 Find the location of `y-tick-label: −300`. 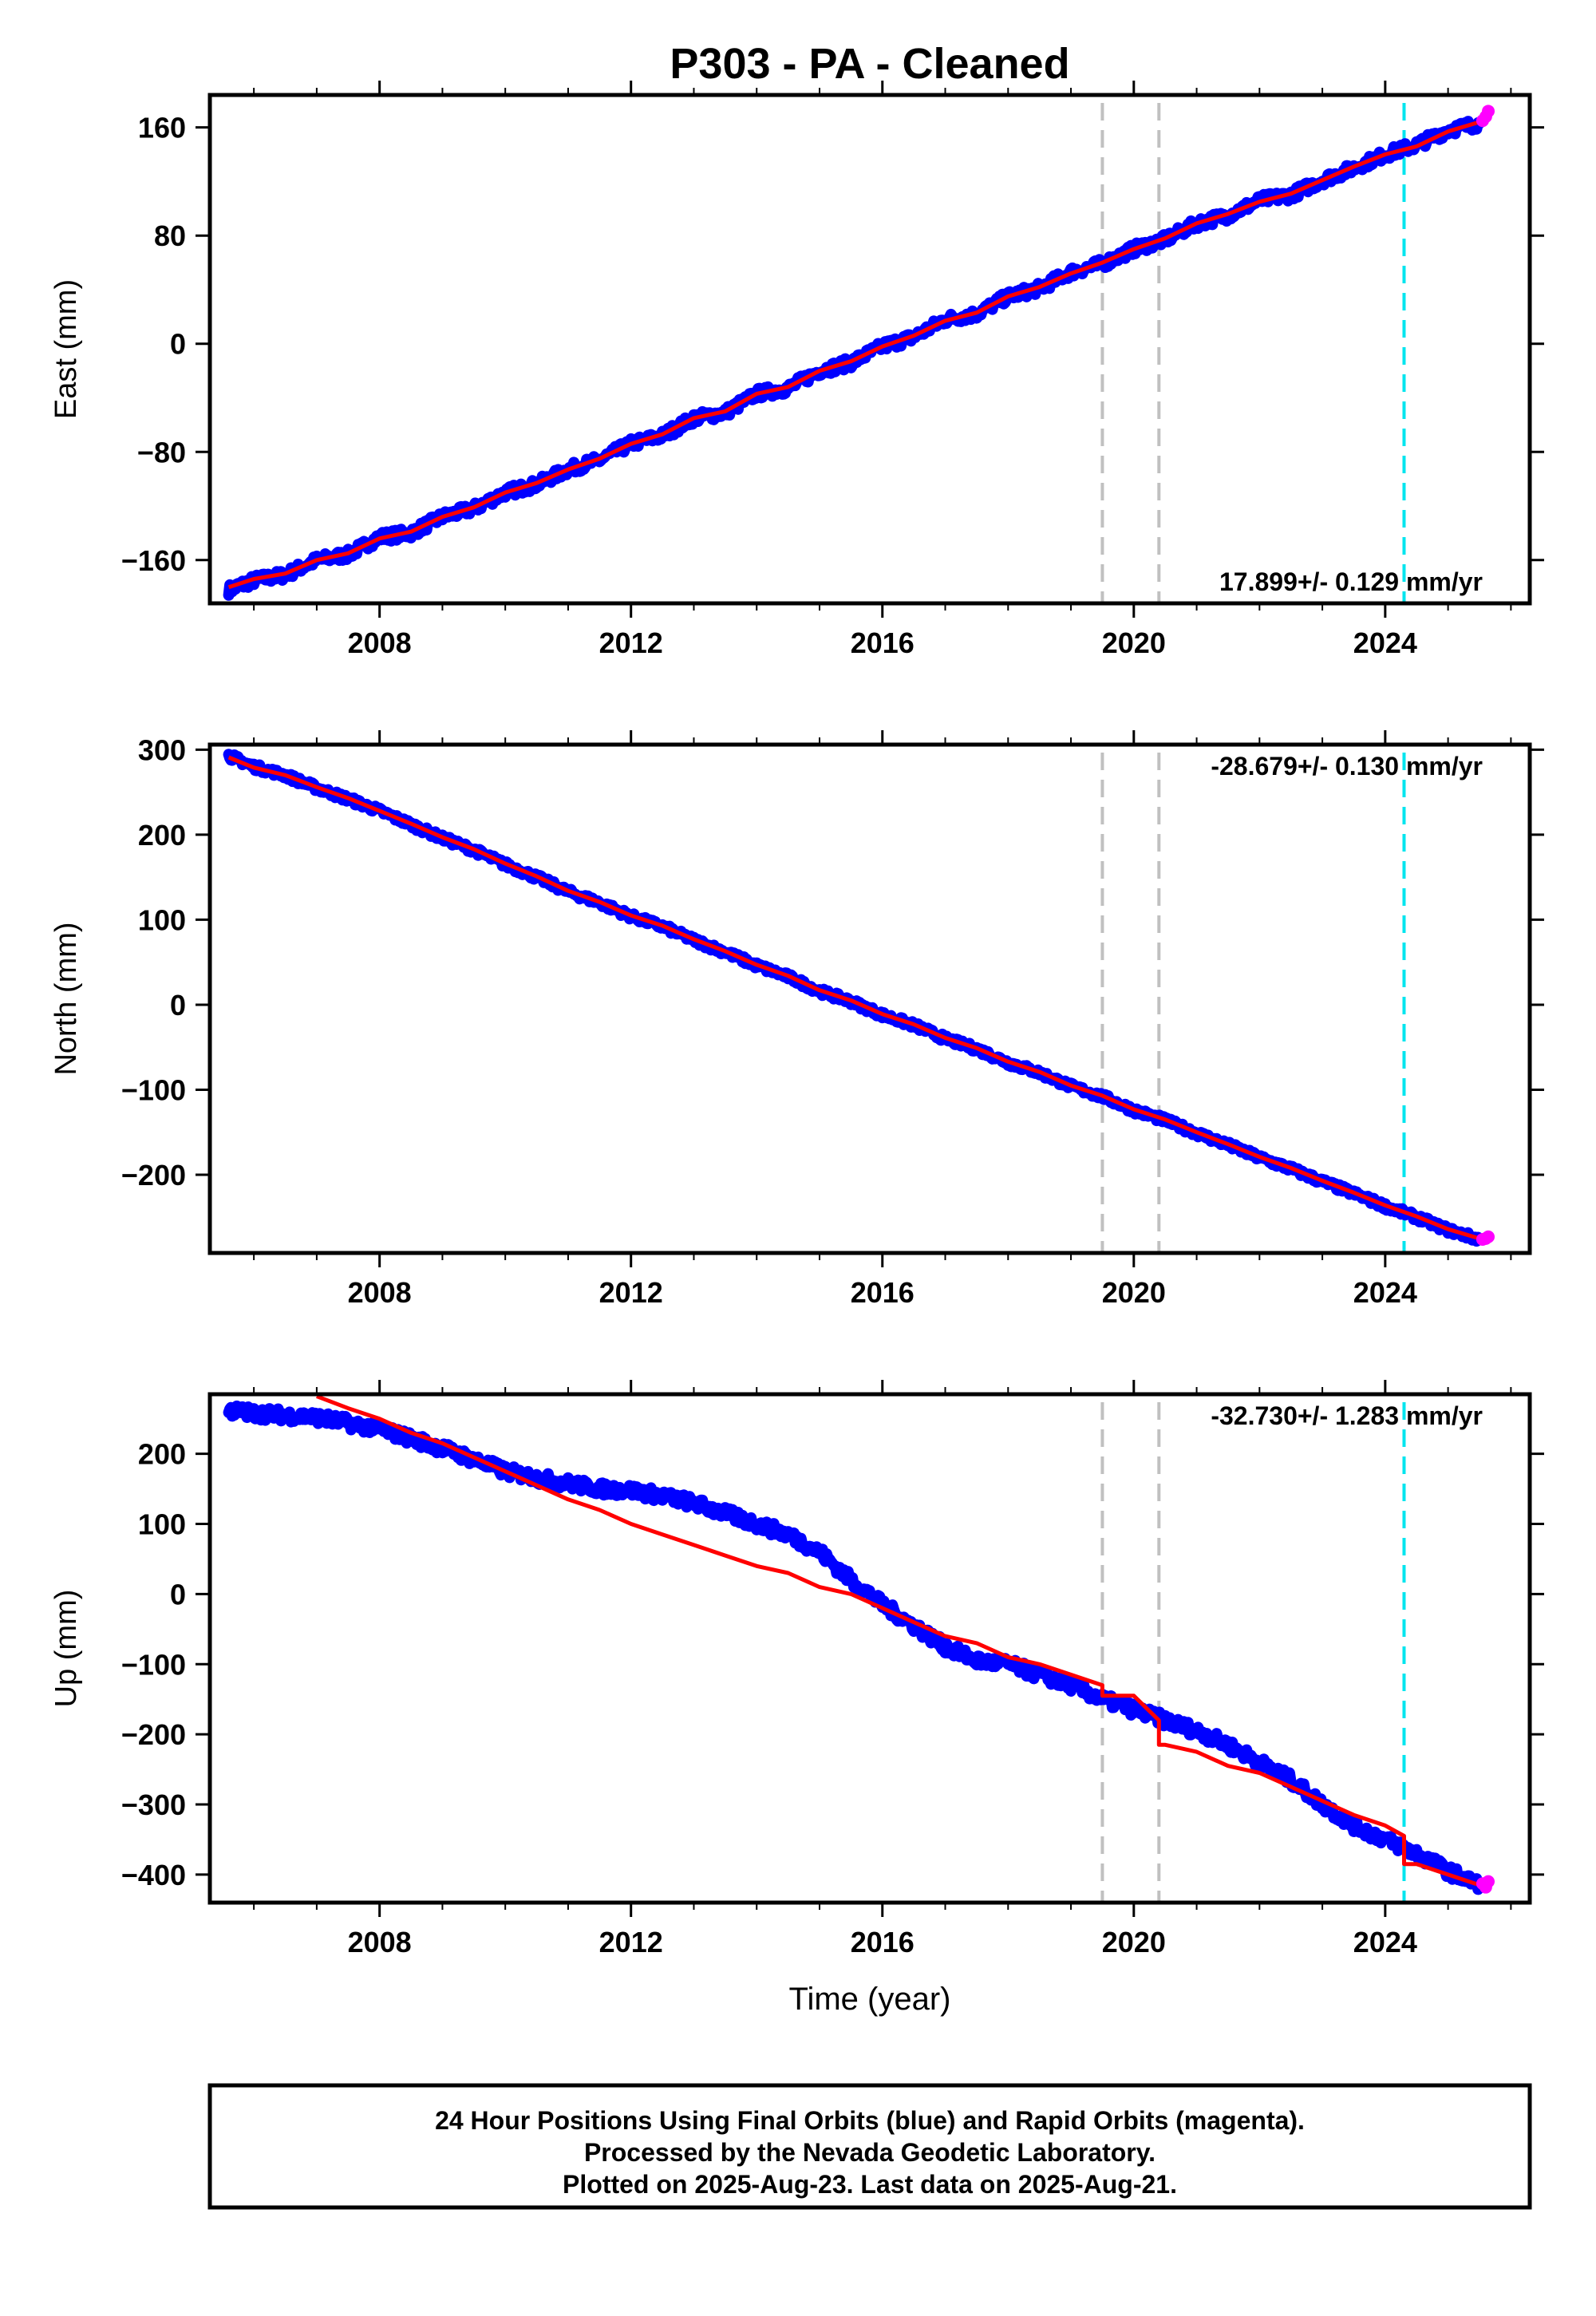

y-tick-label: −300 is located at coordinates (153, 1805).